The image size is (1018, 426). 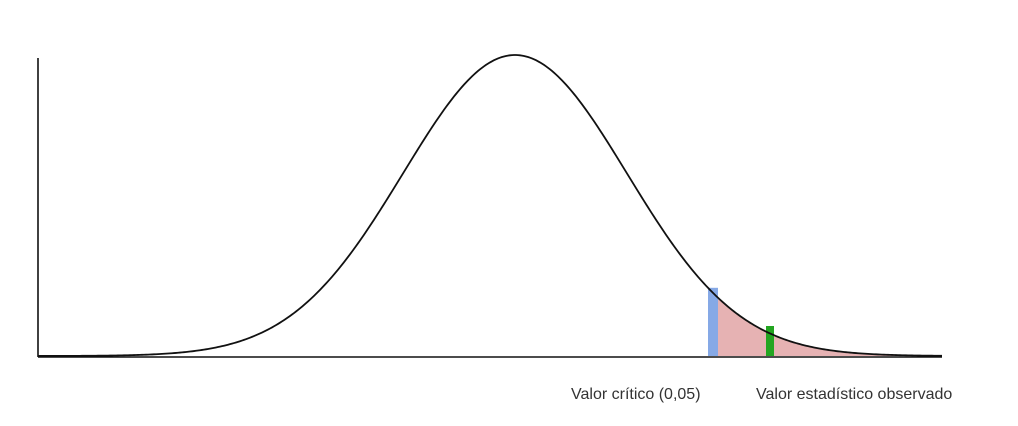 What do you see at coordinates (713, 321) in the screenshot?
I see `critical-value-marker` at bounding box center [713, 321].